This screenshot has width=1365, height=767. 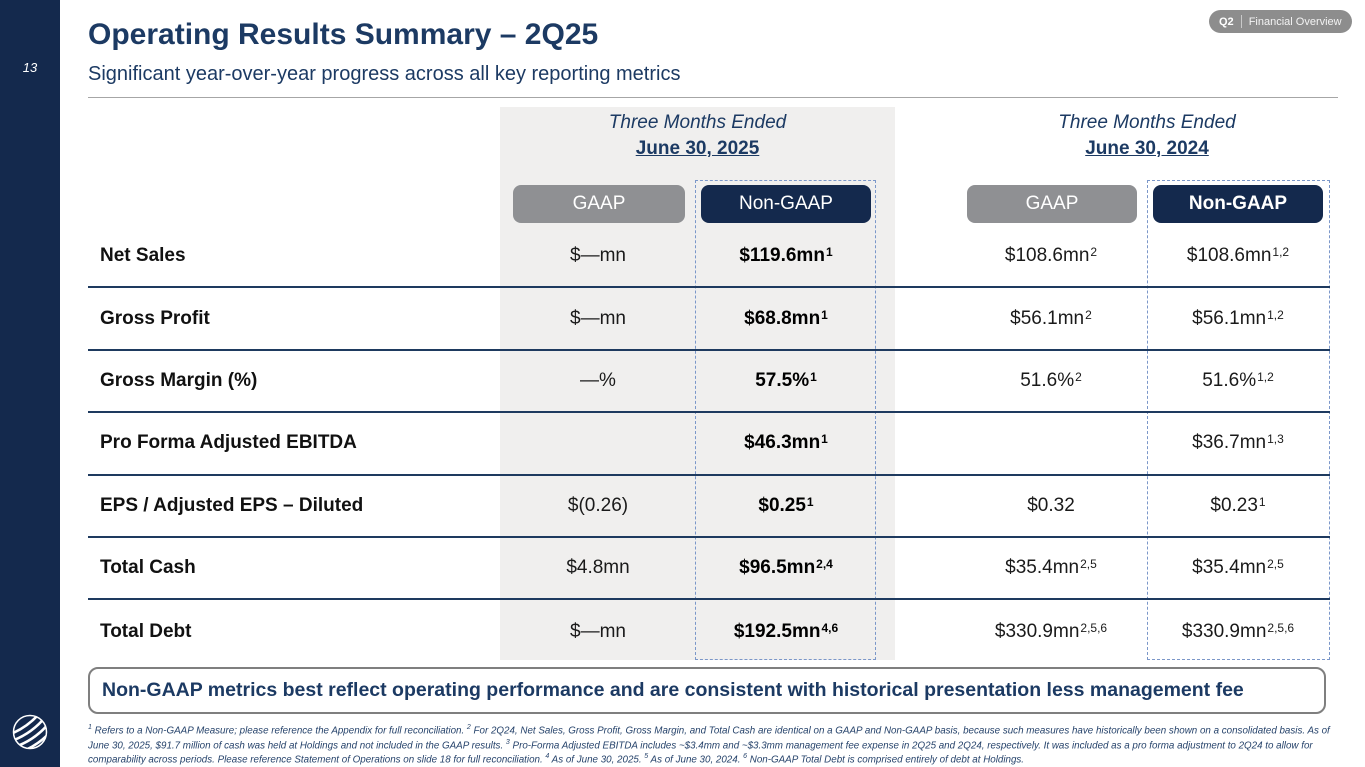 I want to click on page-number: 13, so click(x=30, y=67).